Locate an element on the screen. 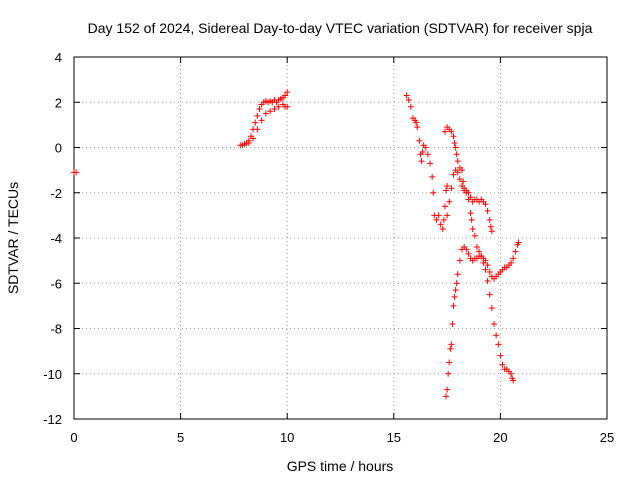 The width and height of the screenshot is (640, 480). y-tick-label: 4 is located at coordinates (58, 57).